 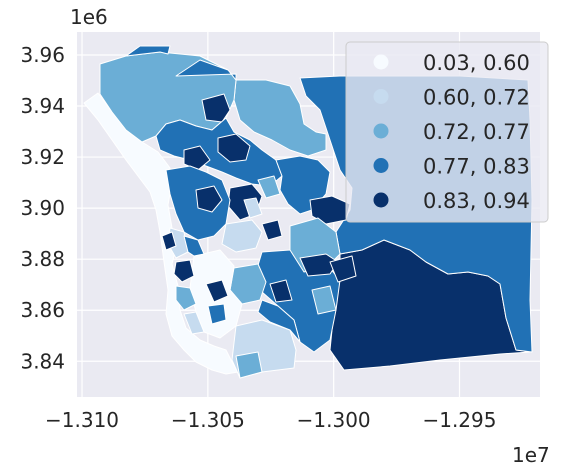 I want to click on legend-label: 0.60, 0.72, so click(x=476, y=98).